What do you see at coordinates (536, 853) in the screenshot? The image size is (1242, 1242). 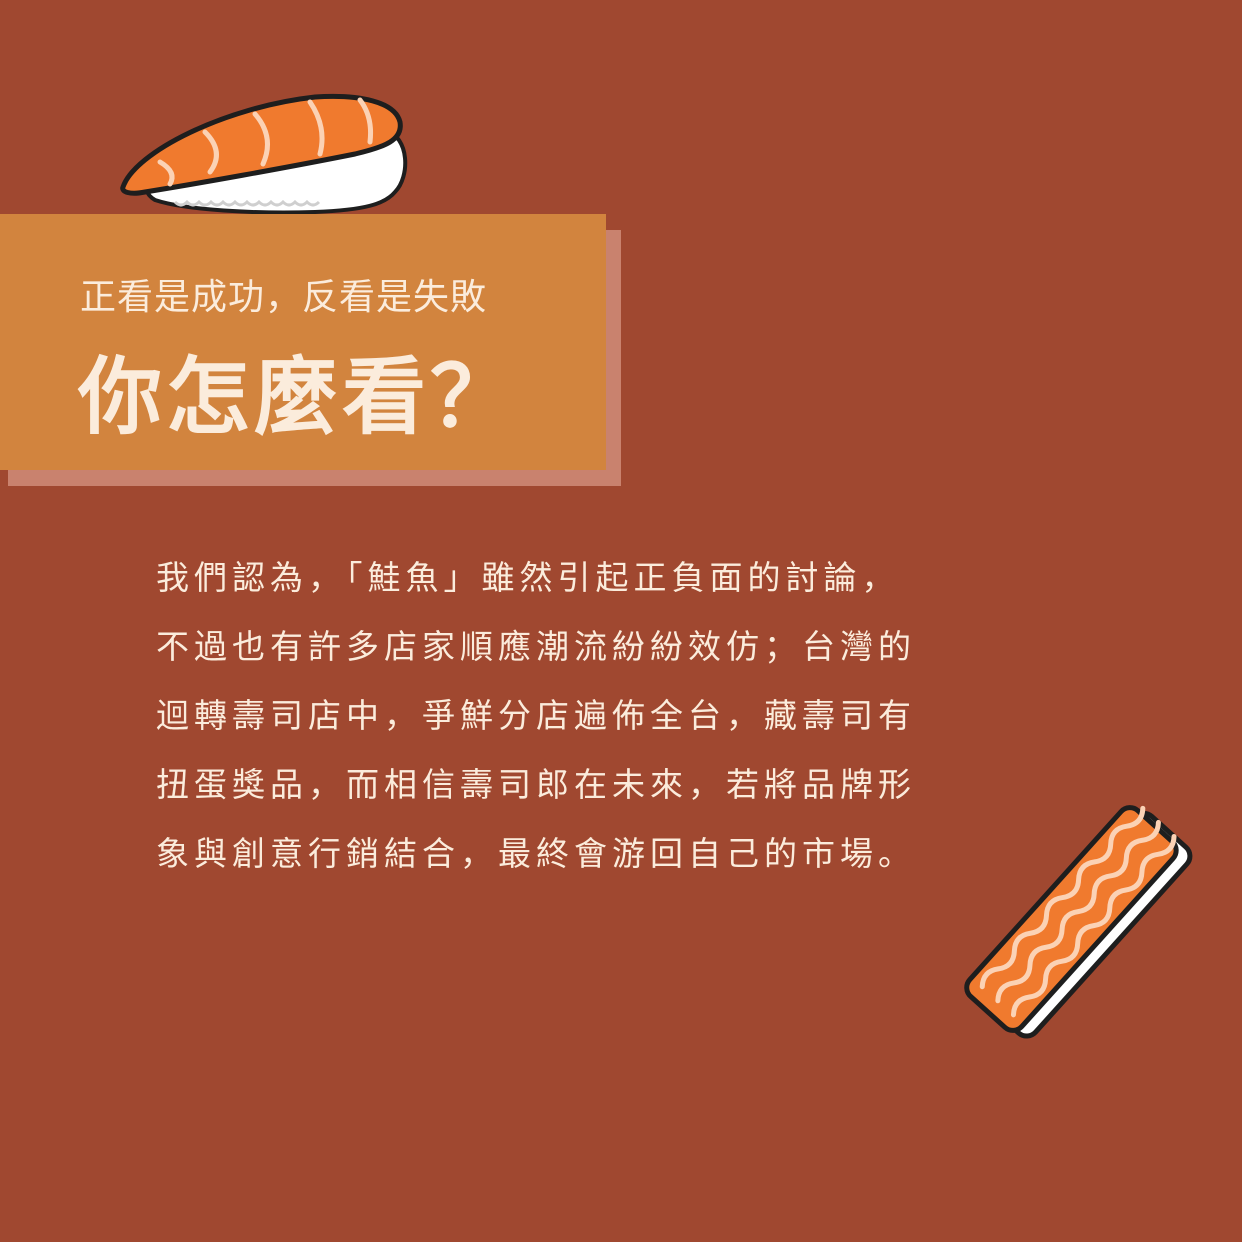 I see `body-line-5: 象與創意行銷結合，最終會游回自己的市場。` at bounding box center [536, 853].